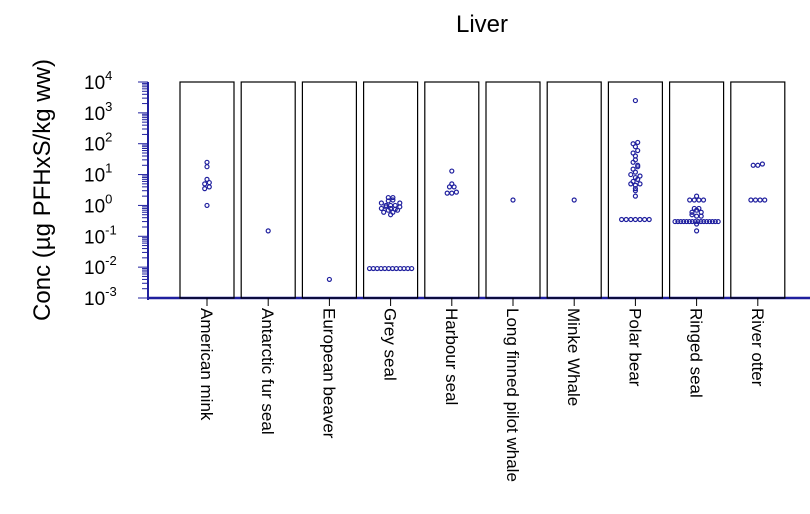 This screenshot has width=810, height=514. Describe the element at coordinates (573, 357) in the screenshot. I see `category-label: Minke Whale` at that location.